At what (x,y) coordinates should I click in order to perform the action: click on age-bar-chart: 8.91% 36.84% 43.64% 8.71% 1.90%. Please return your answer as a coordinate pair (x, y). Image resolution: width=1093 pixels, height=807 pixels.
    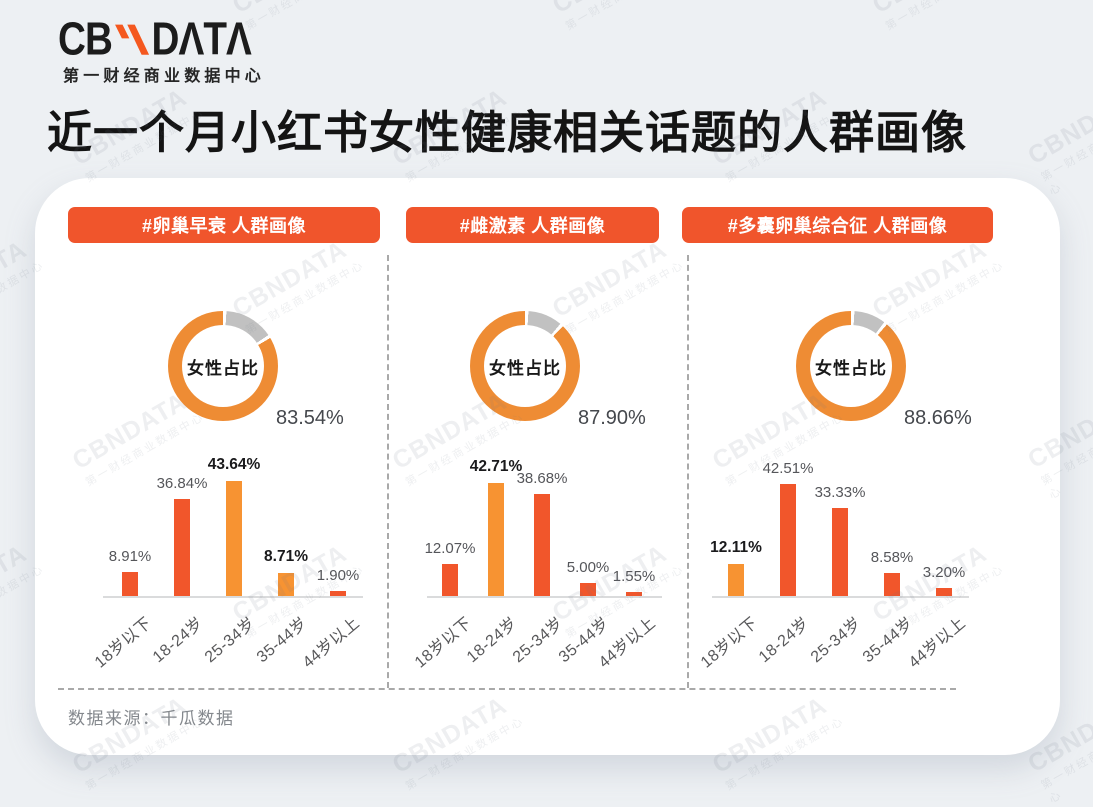
    Looking at the image, I should click on (233, 526).